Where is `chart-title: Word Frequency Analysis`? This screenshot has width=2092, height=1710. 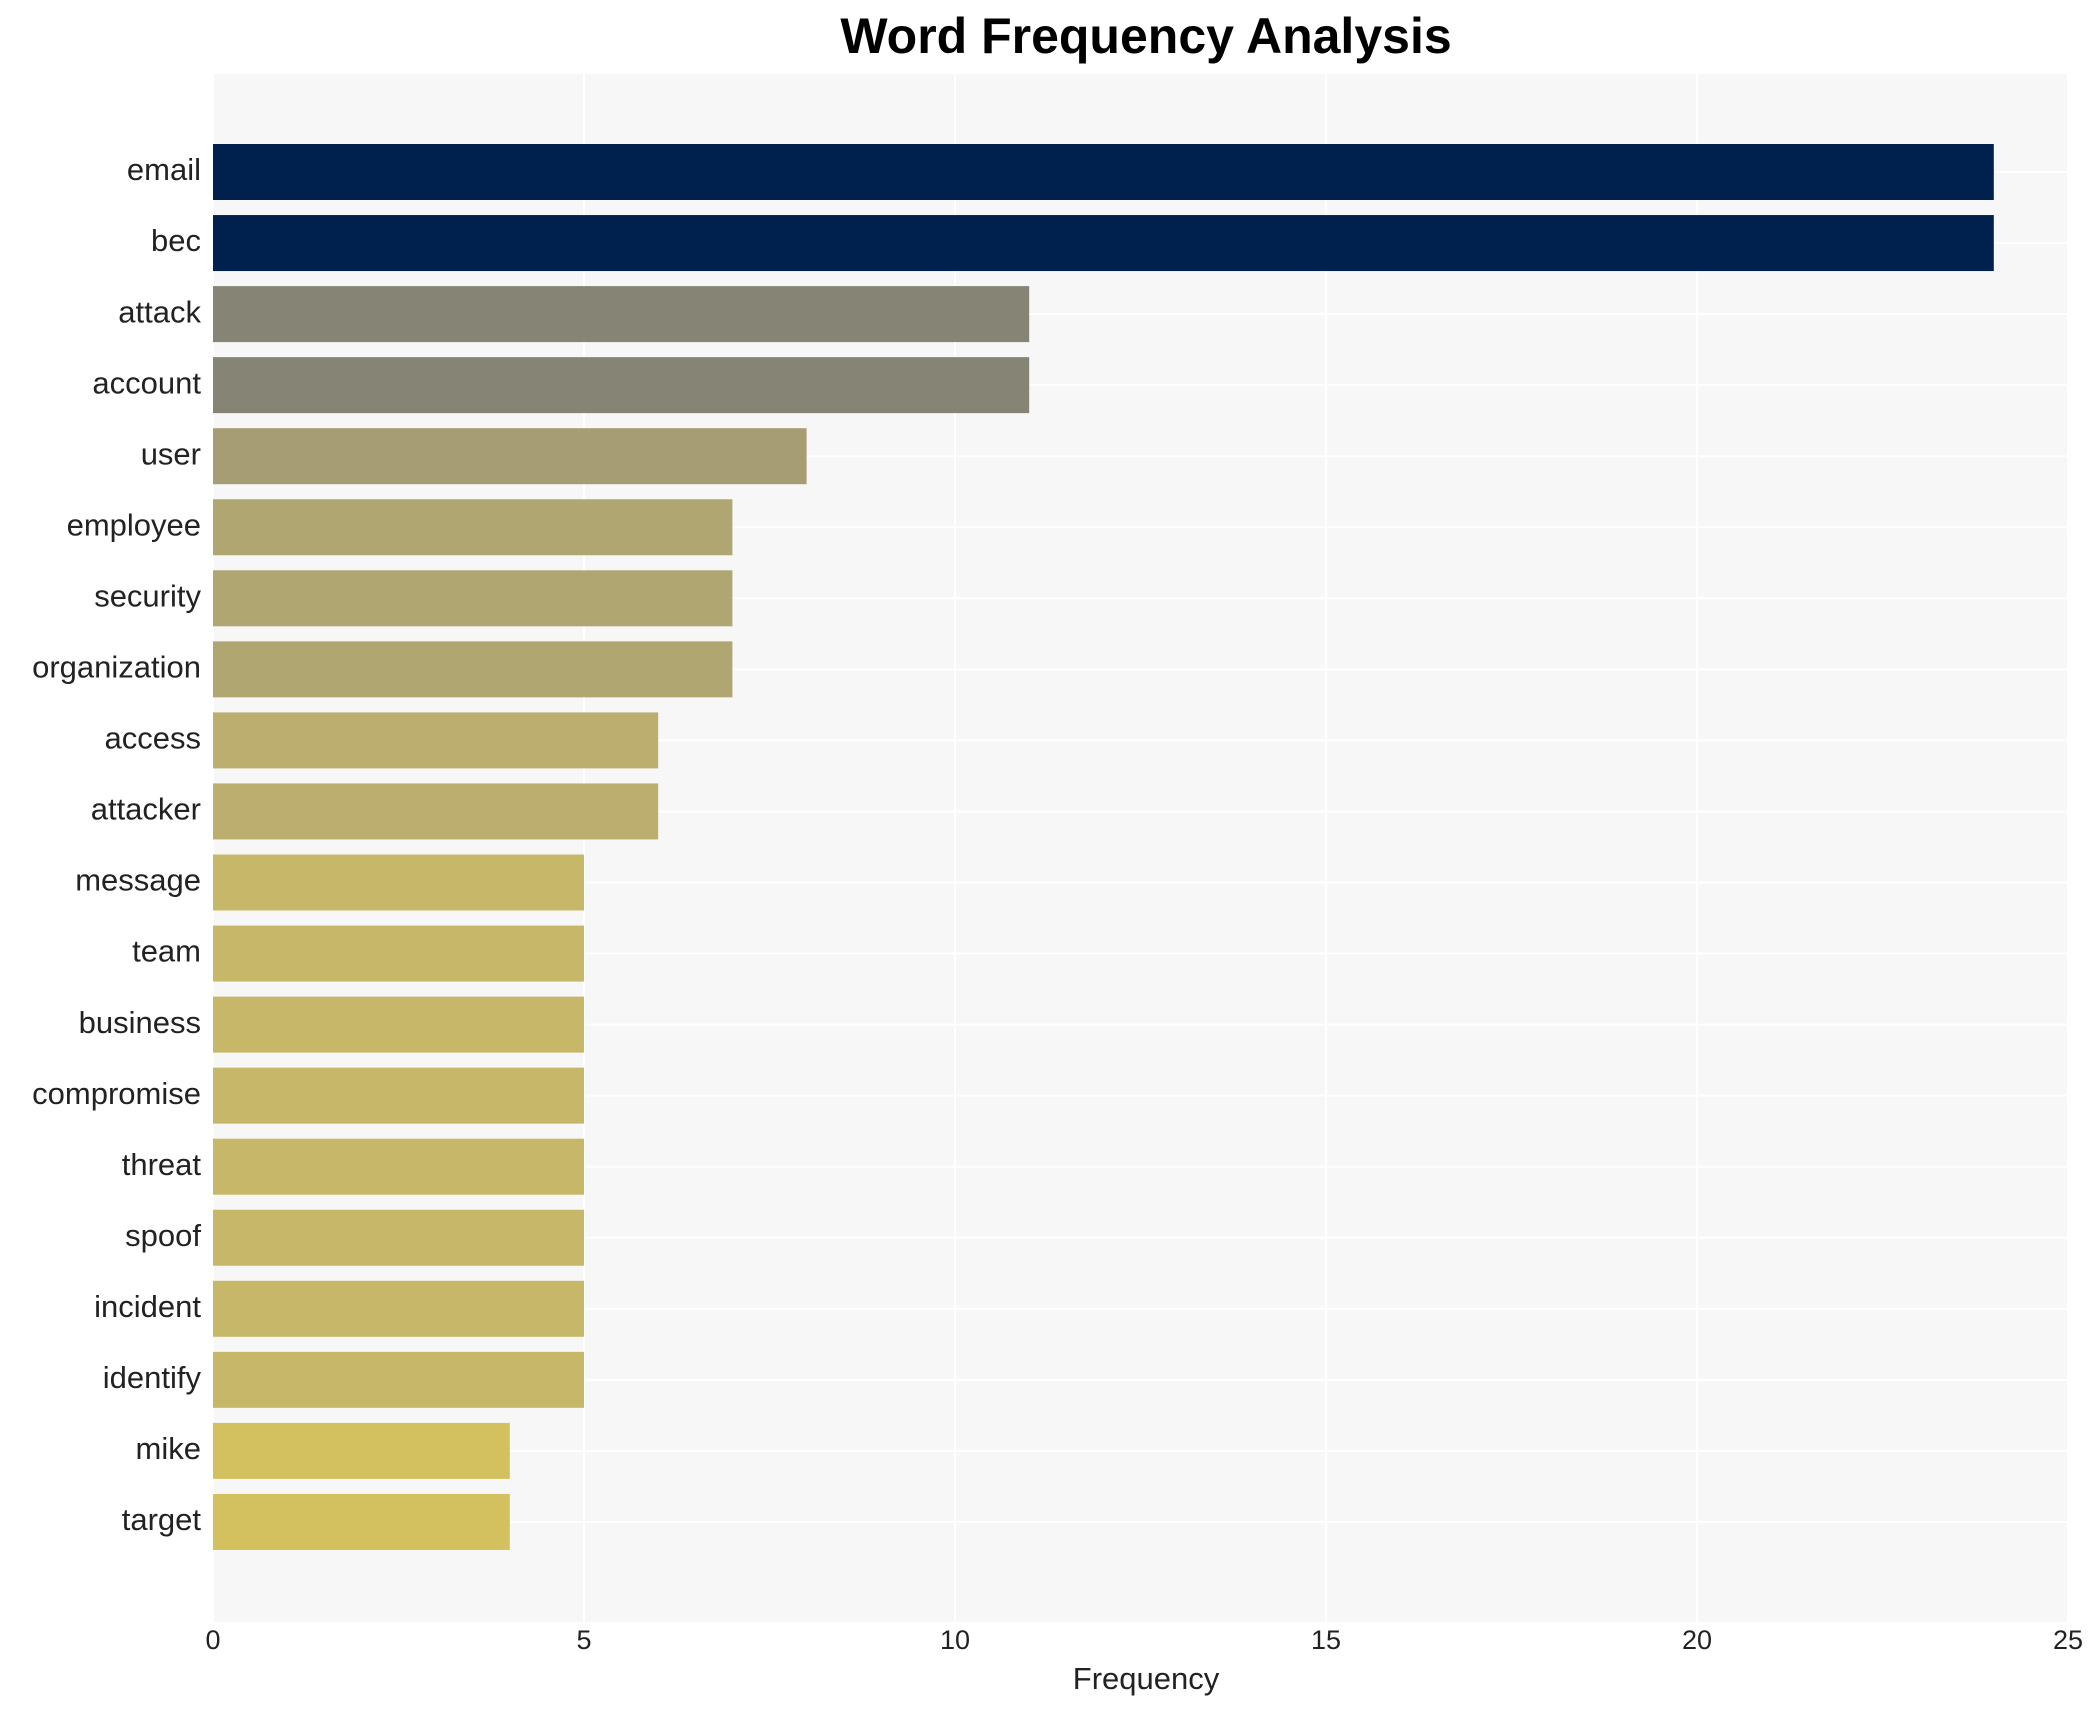
chart-title: Word Frequency Analysis is located at coordinates (1145, 36).